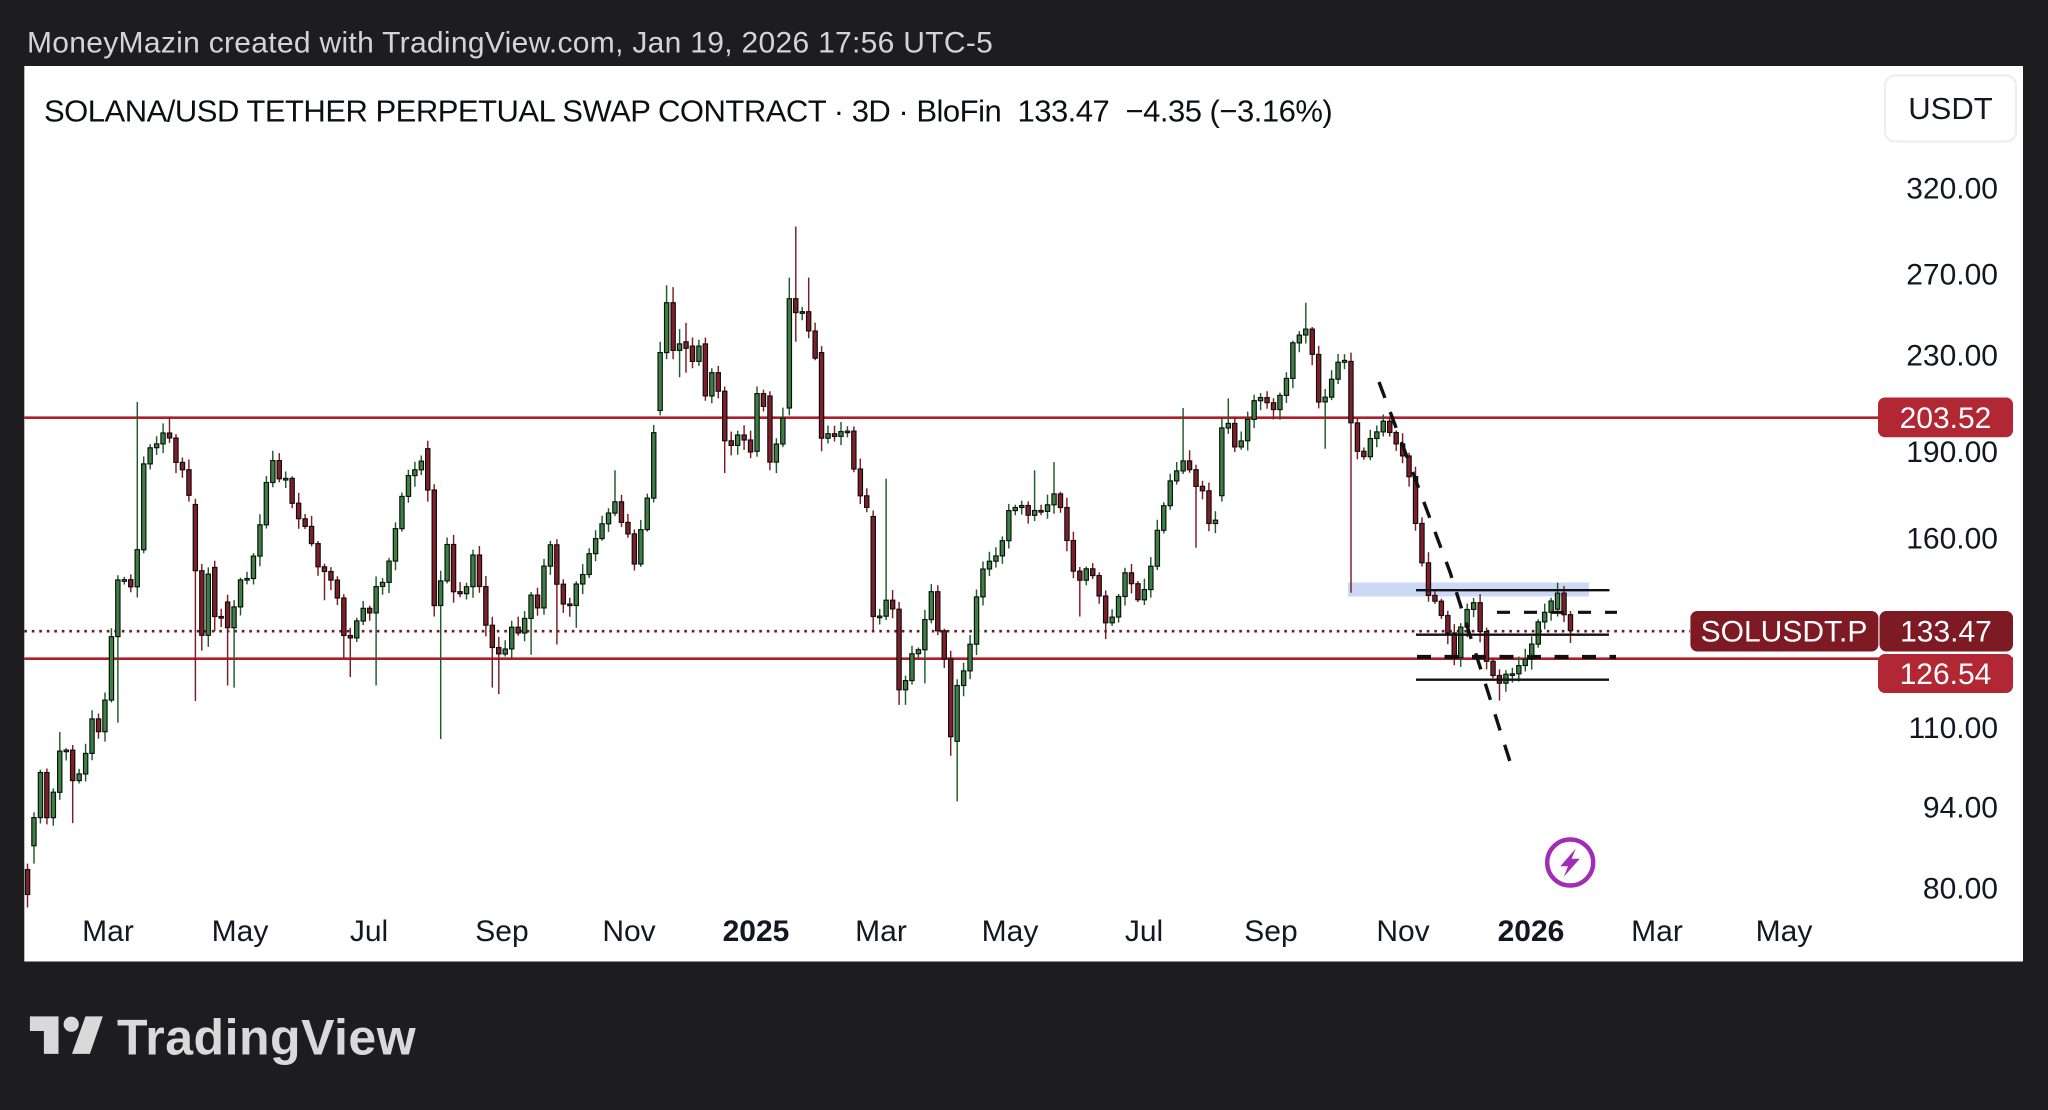 The width and height of the screenshot is (2048, 1110). I want to click on svg-text: USDT, so click(1950, 108).